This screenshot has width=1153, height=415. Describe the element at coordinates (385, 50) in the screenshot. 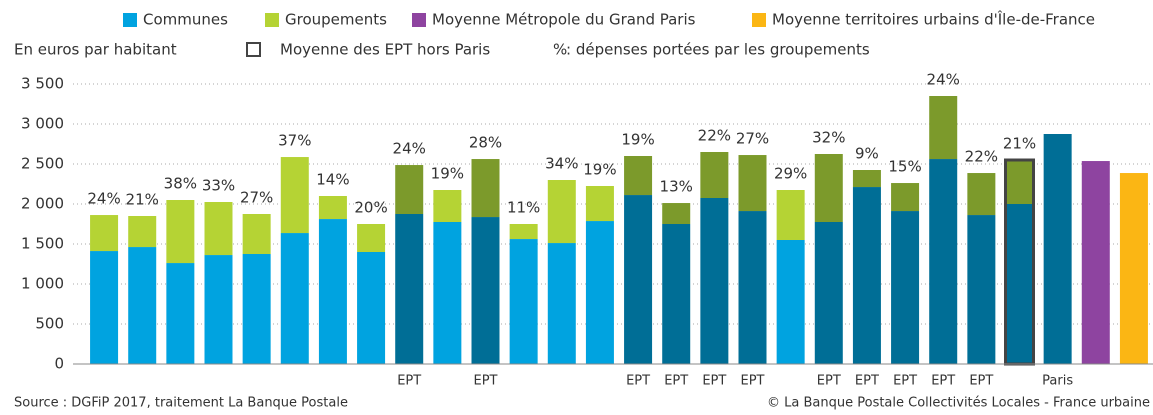

I see `legend-label: Moyenne des EPT hors Paris` at that location.